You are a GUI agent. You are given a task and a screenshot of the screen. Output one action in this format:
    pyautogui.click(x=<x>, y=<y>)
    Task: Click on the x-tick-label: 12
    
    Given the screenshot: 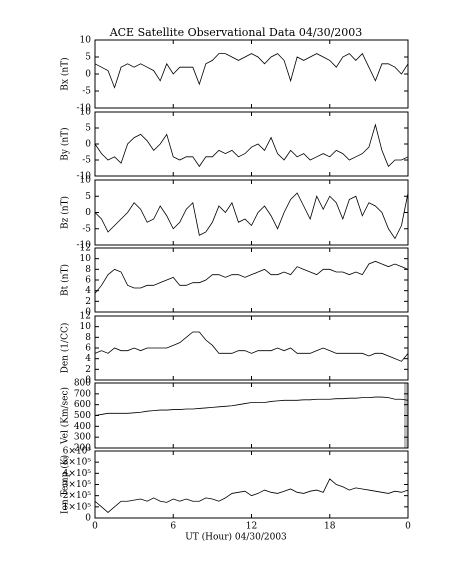 What is the action you would take?
    pyautogui.click(x=251, y=527)
    